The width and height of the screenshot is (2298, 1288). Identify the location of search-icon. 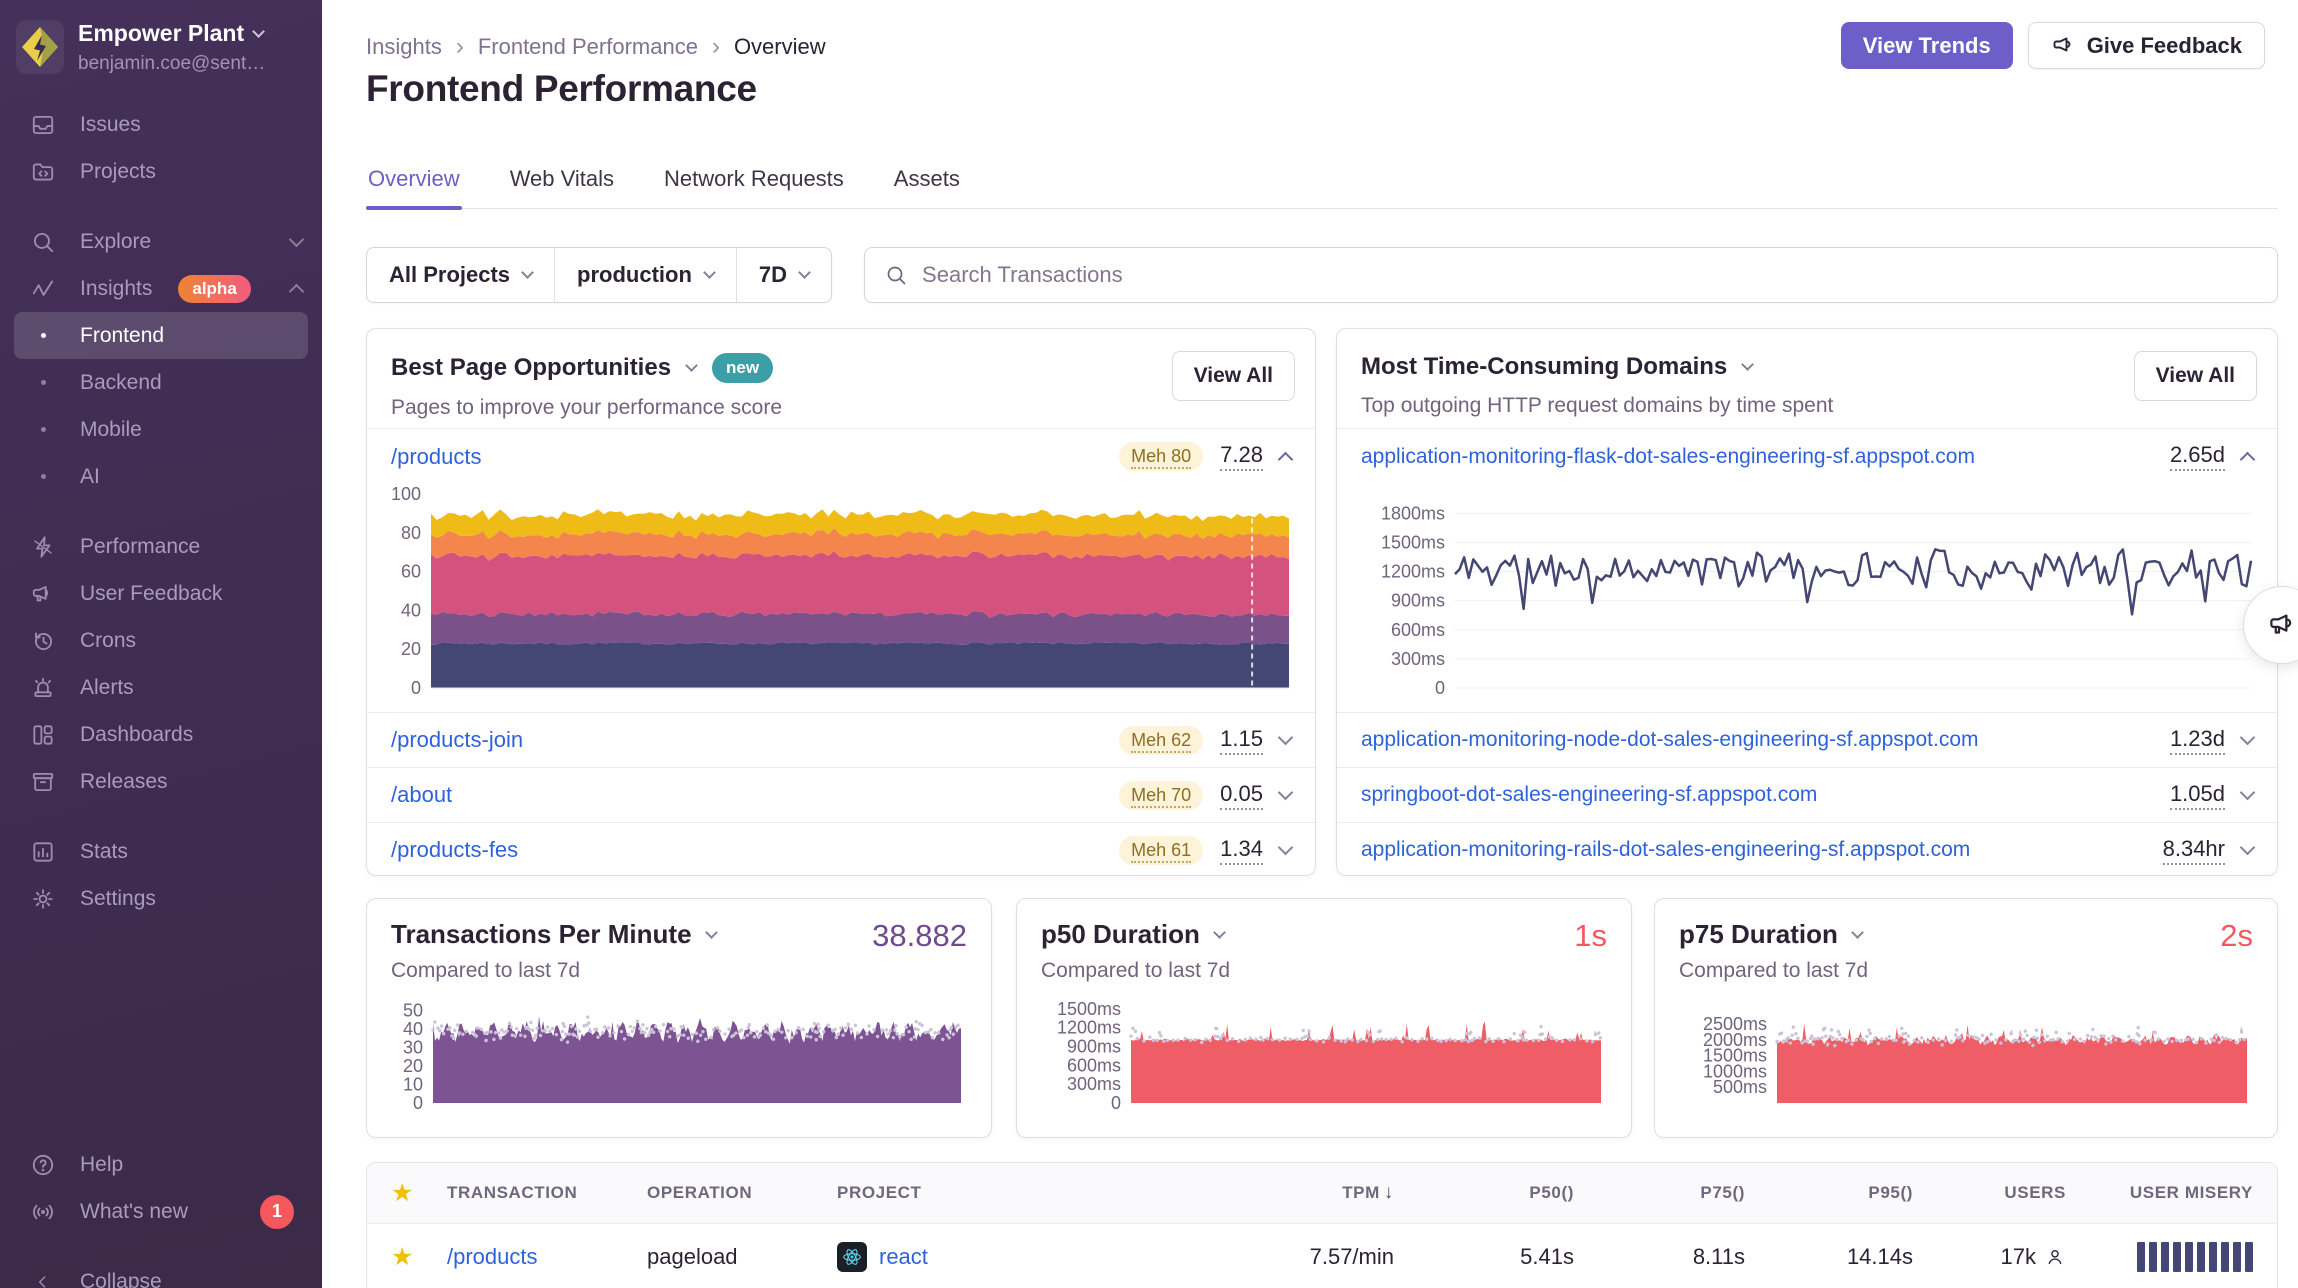
(896, 275).